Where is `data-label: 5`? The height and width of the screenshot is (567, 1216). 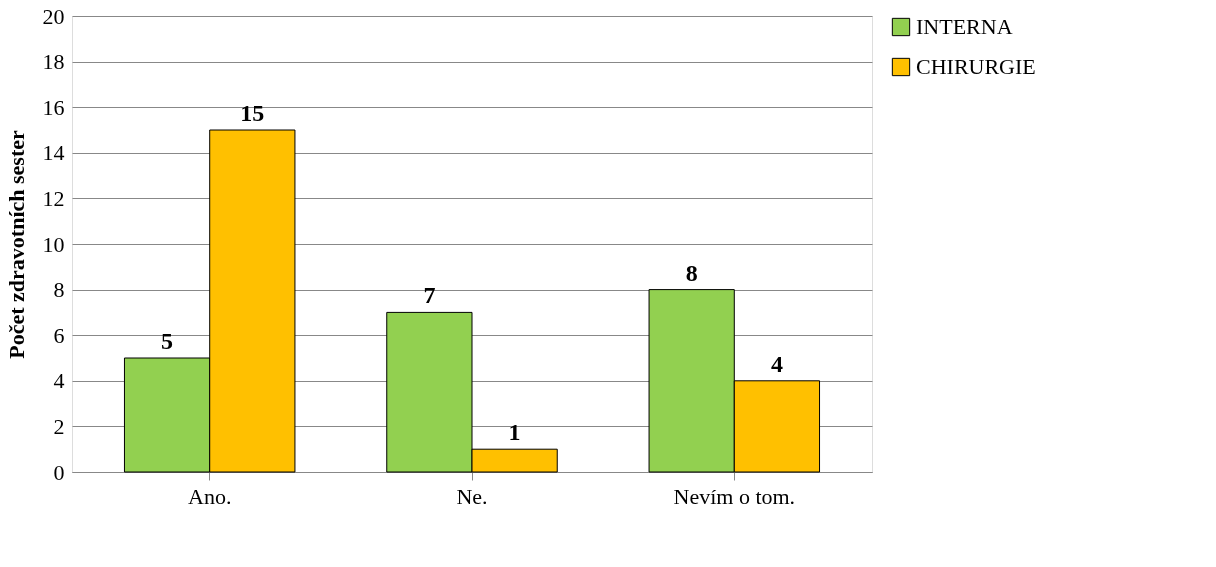
data-label: 5 is located at coordinates (167, 341).